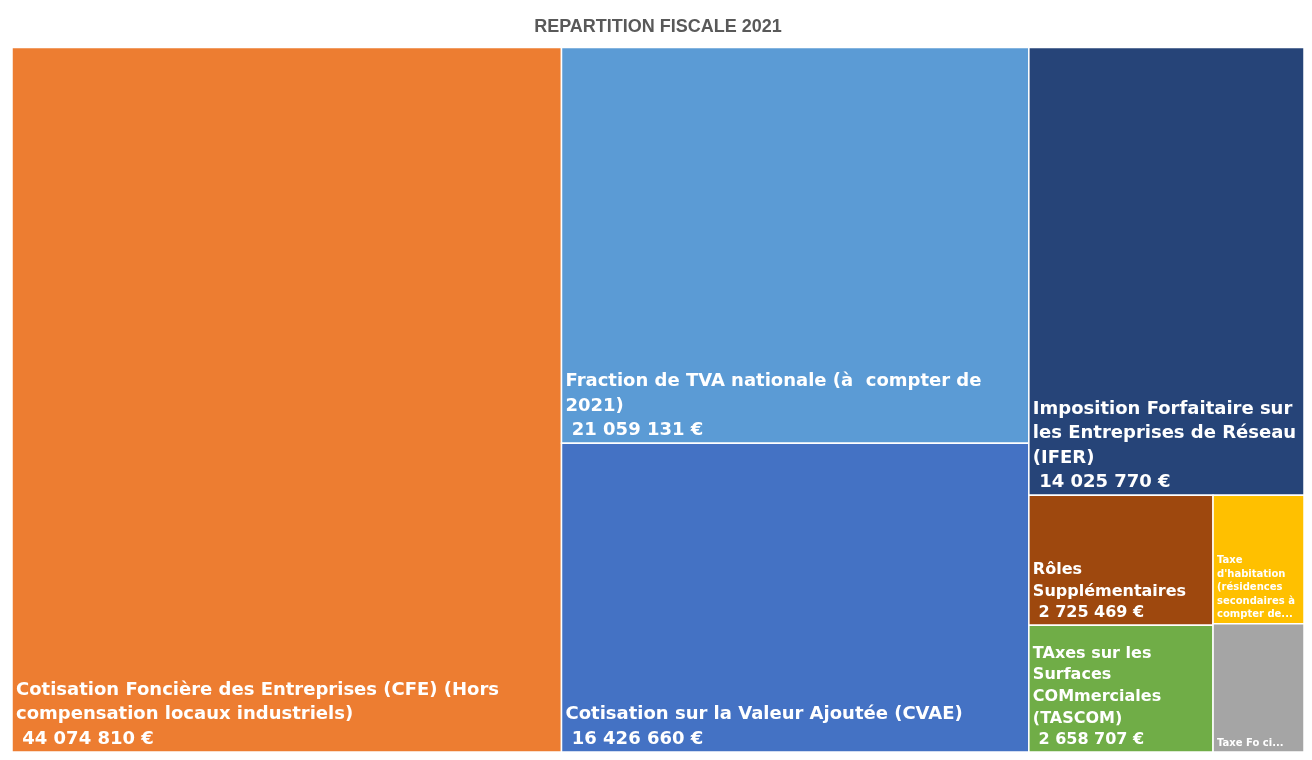 Image resolution: width=1312 pixels, height=760 pixels. Describe the element at coordinates (1088, 739) in the screenshot. I see `data-label: 2 658 707 €` at that location.